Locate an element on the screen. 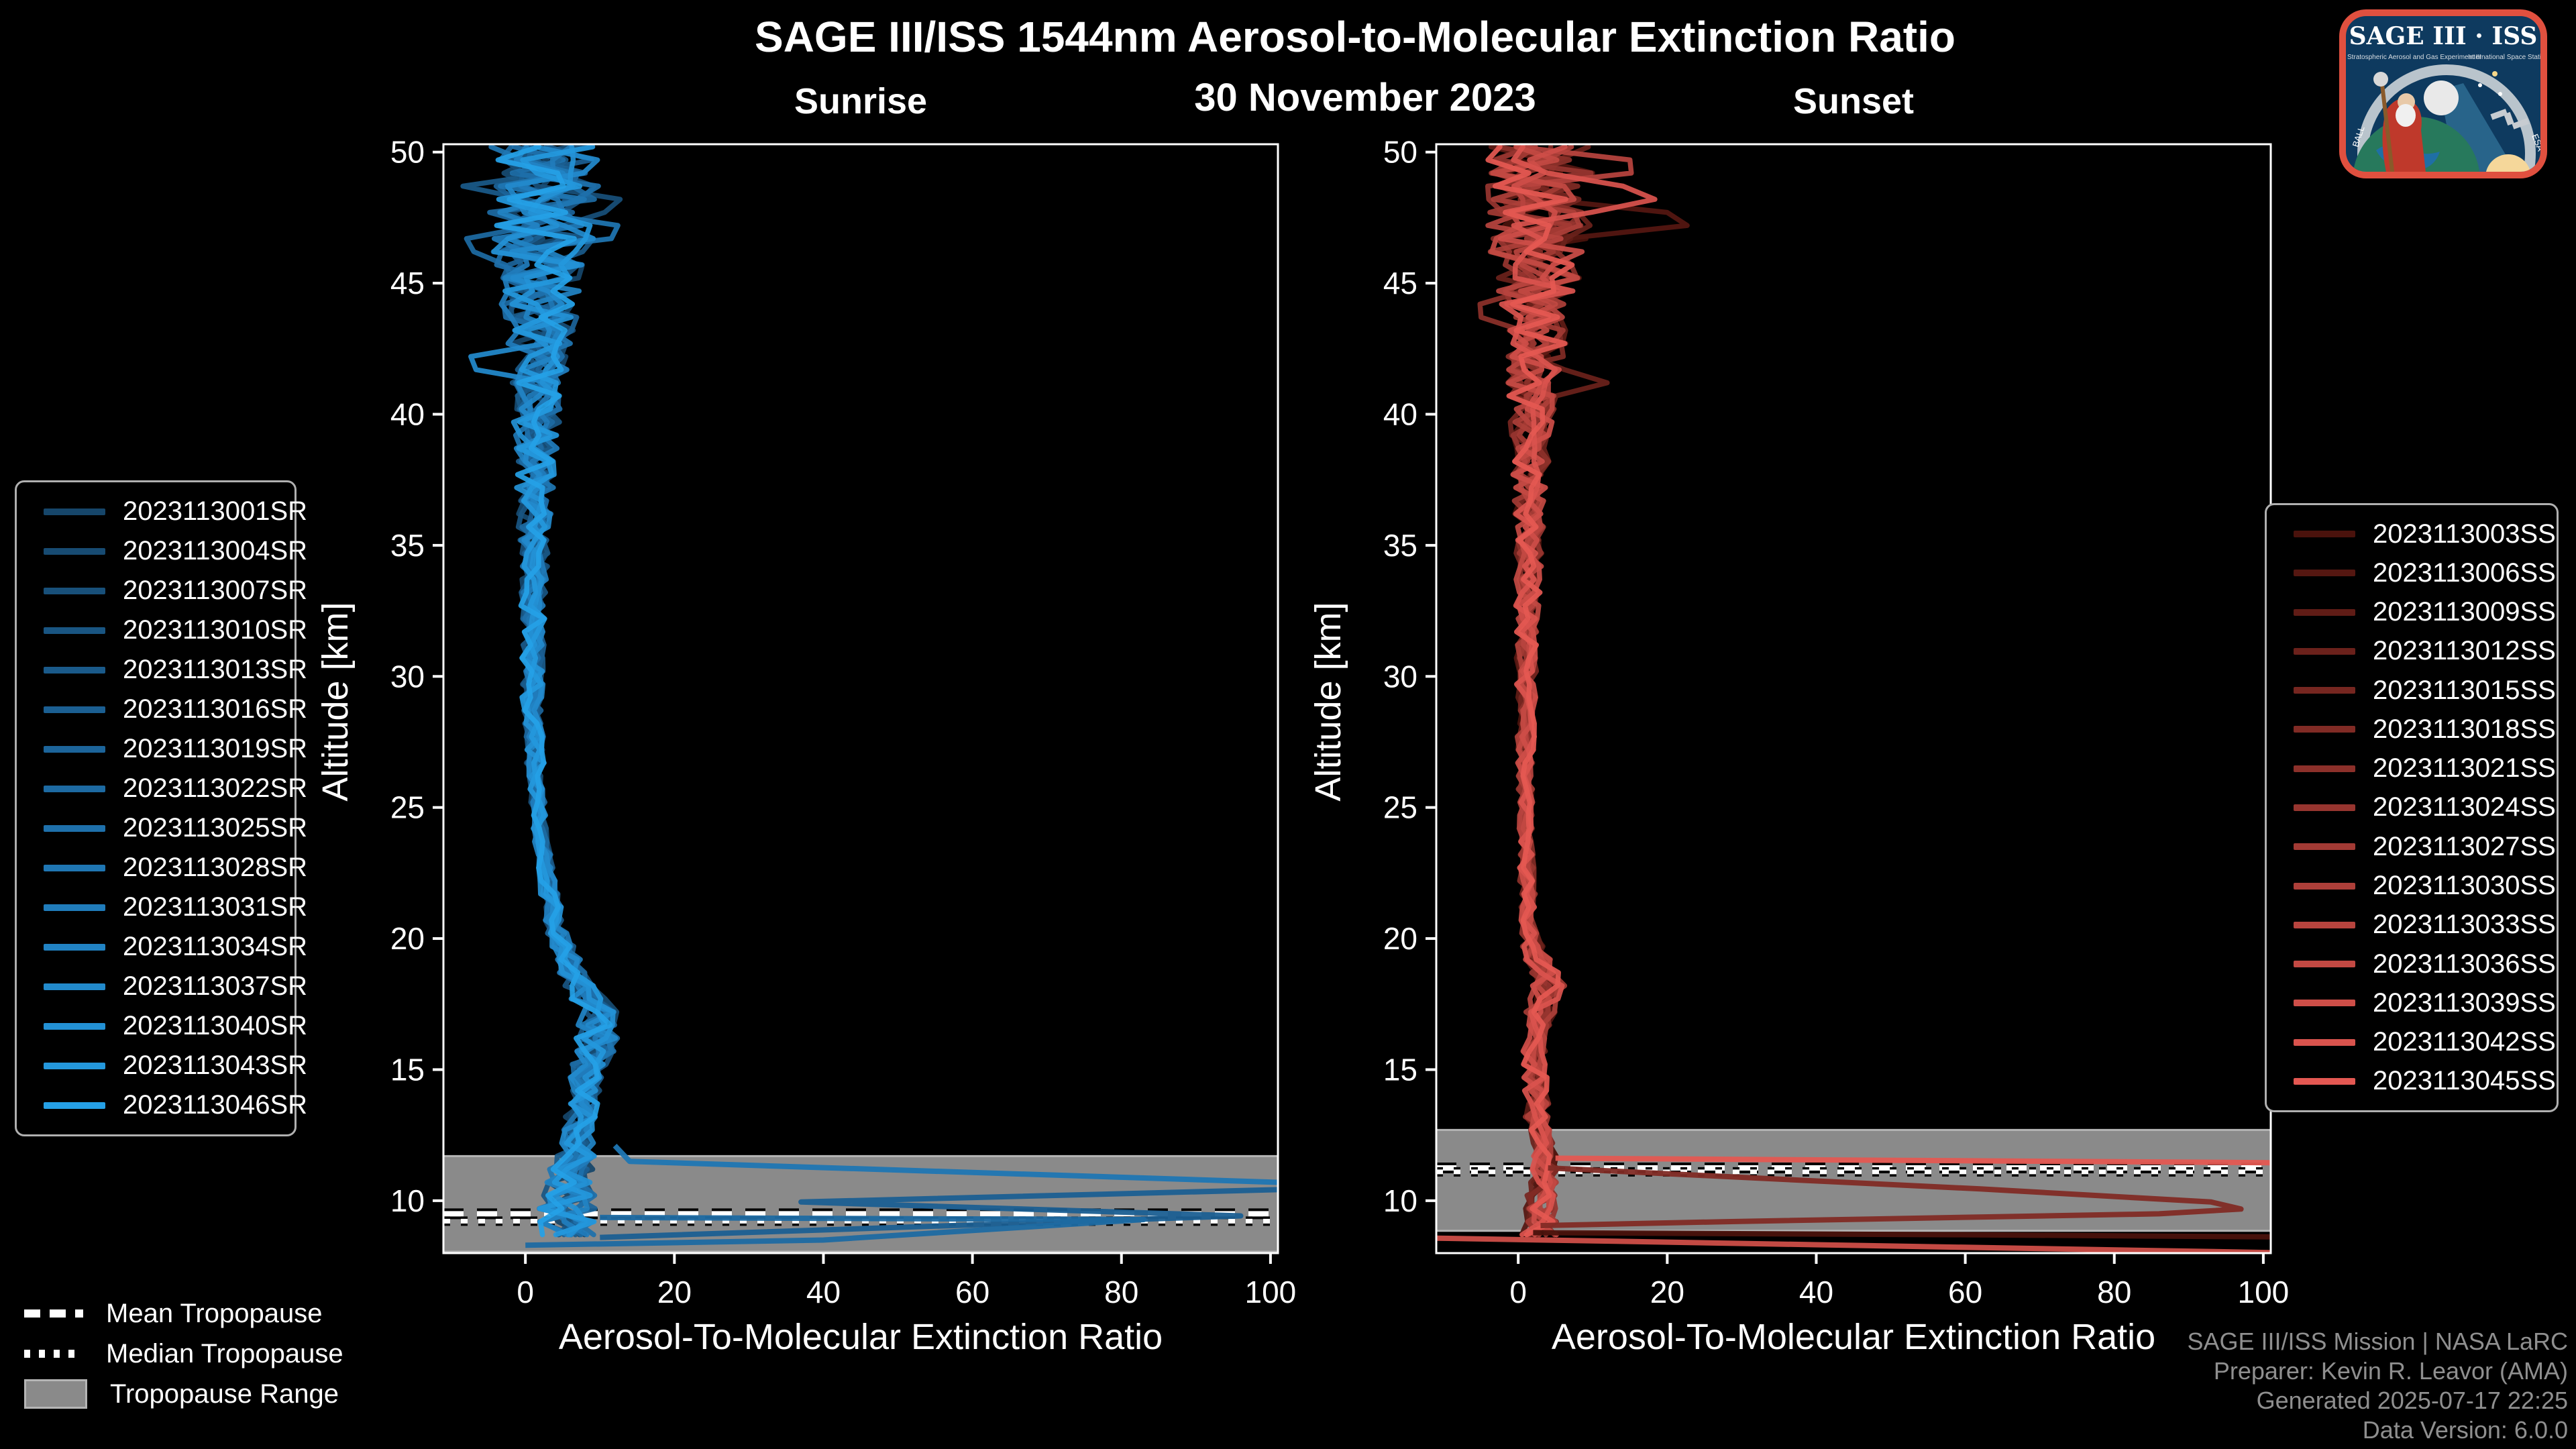  legend-event-id: 2023113022SR is located at coordinates (215, 788).